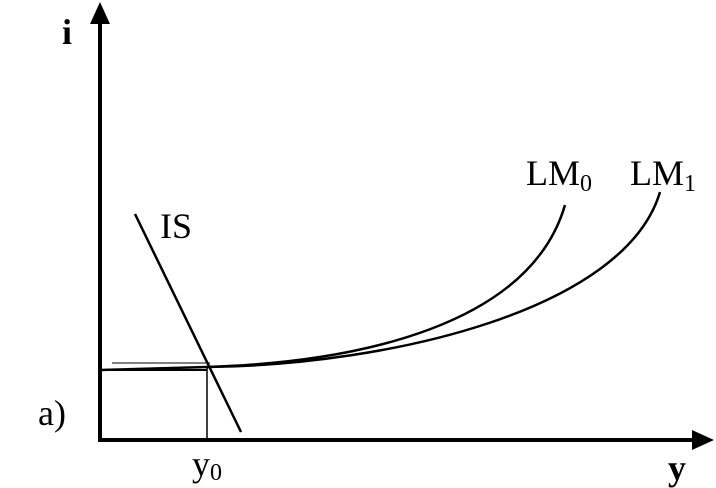 The image size is (716, 488). Describe the element at coordinates (586, 184) in the screenshot. I see `lm0-label-sub: 0` at that location.